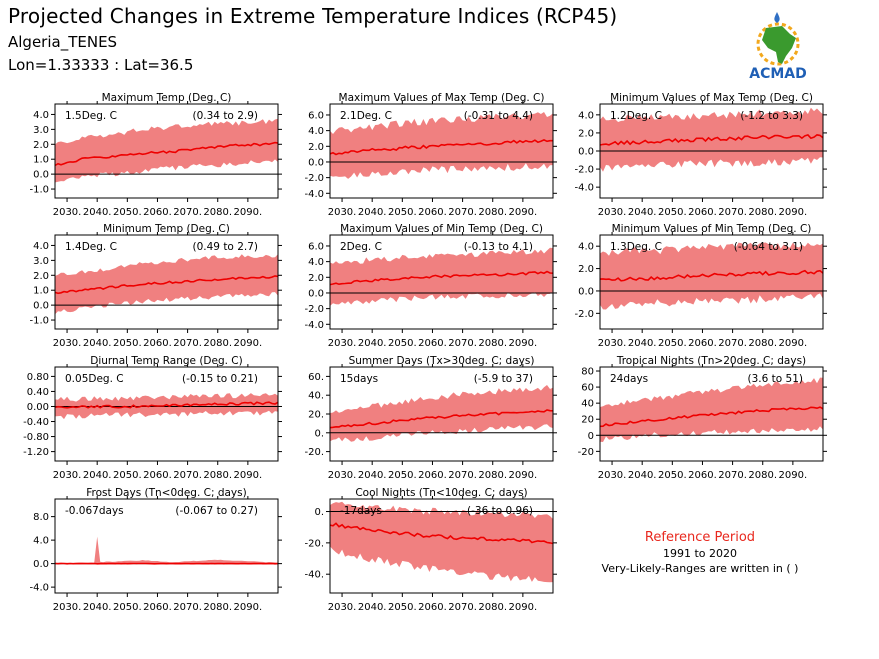 This screenshot has height=659, width=879. What do you see at coordinates (700, 568) in the screenshot?
I see `range-note: Very-Likely-Ranges are written in ( )` at bounding box center [700, 568].